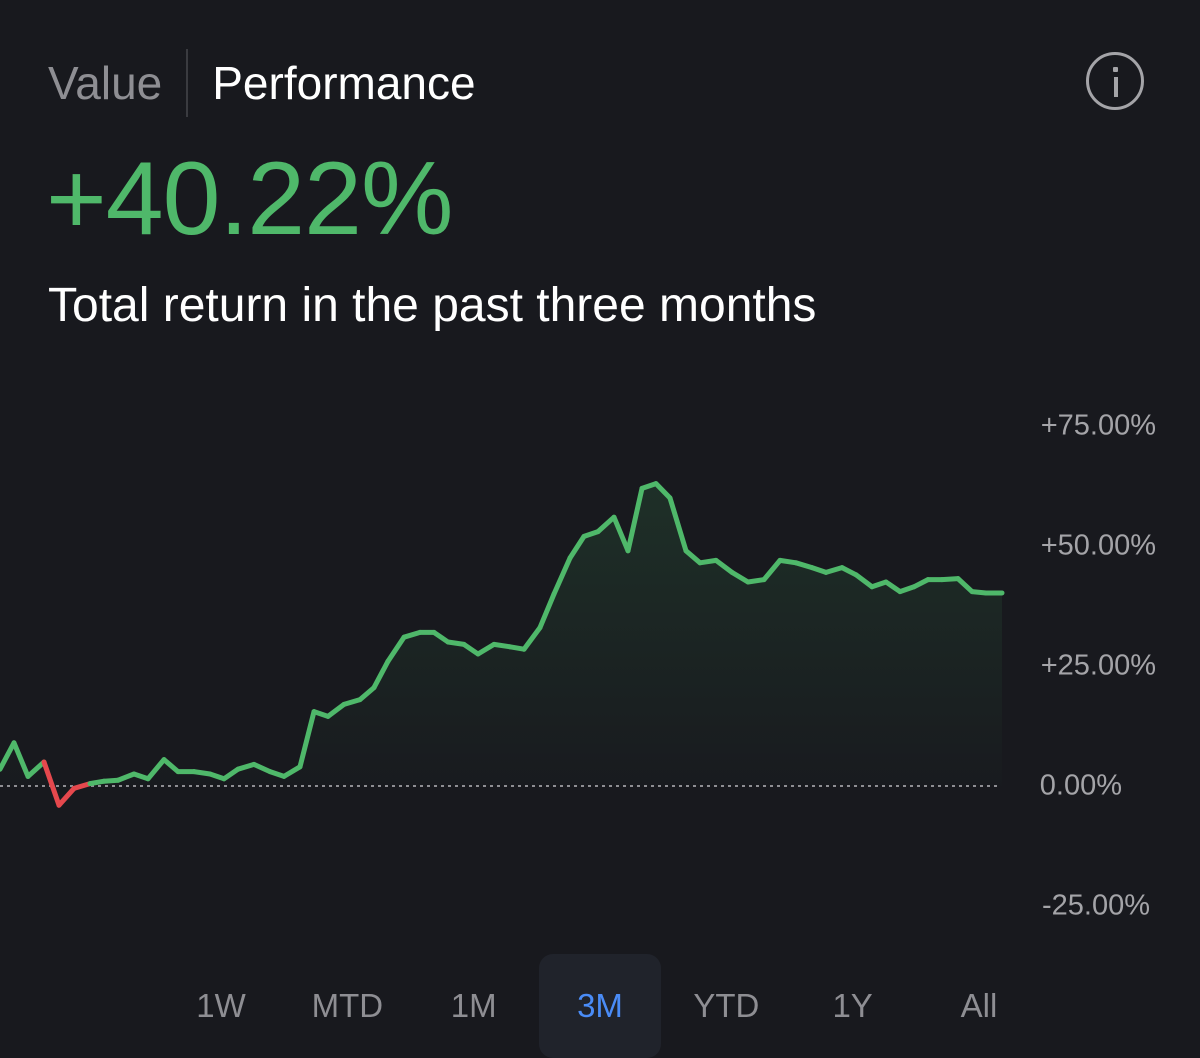  I want to click on y-axis-label: 0.00%, so click(1080, 785).